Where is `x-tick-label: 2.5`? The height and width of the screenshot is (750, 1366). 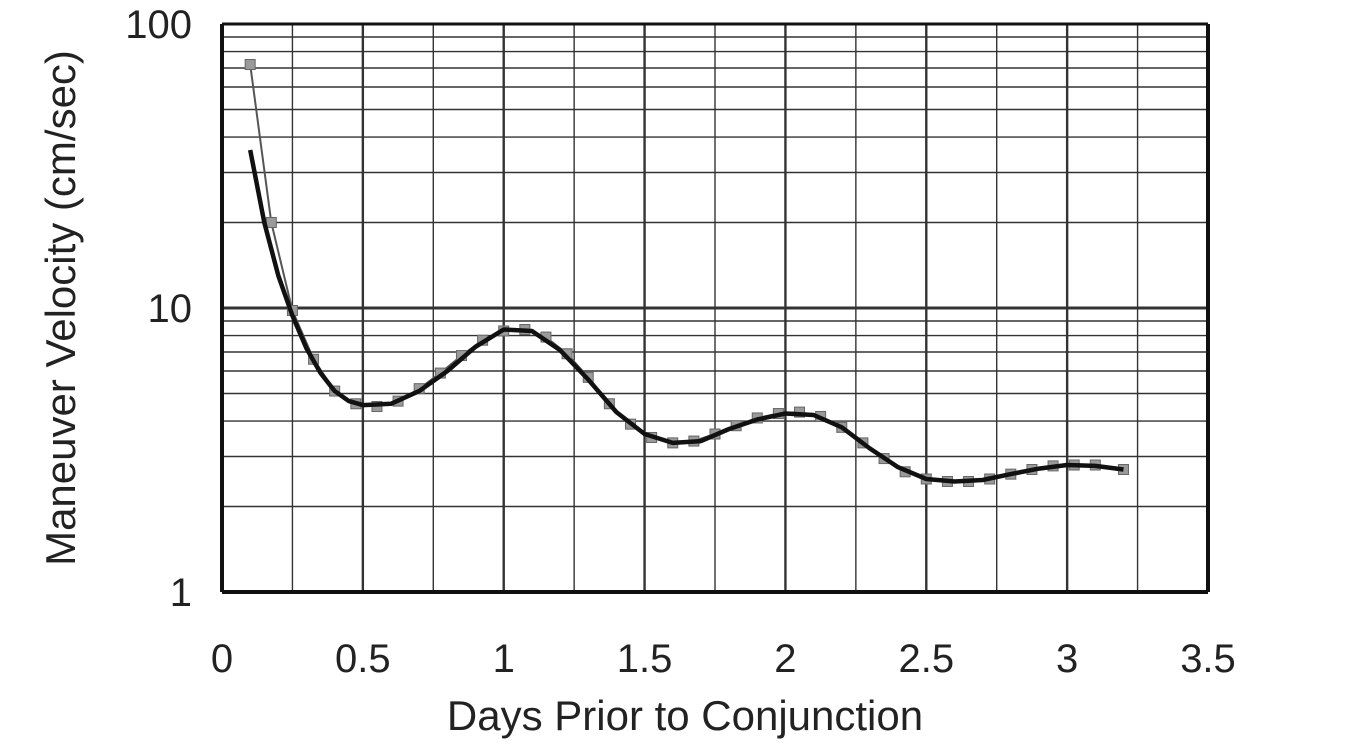 x-tick-label: 2.5 is located at coordinates (926, 659).